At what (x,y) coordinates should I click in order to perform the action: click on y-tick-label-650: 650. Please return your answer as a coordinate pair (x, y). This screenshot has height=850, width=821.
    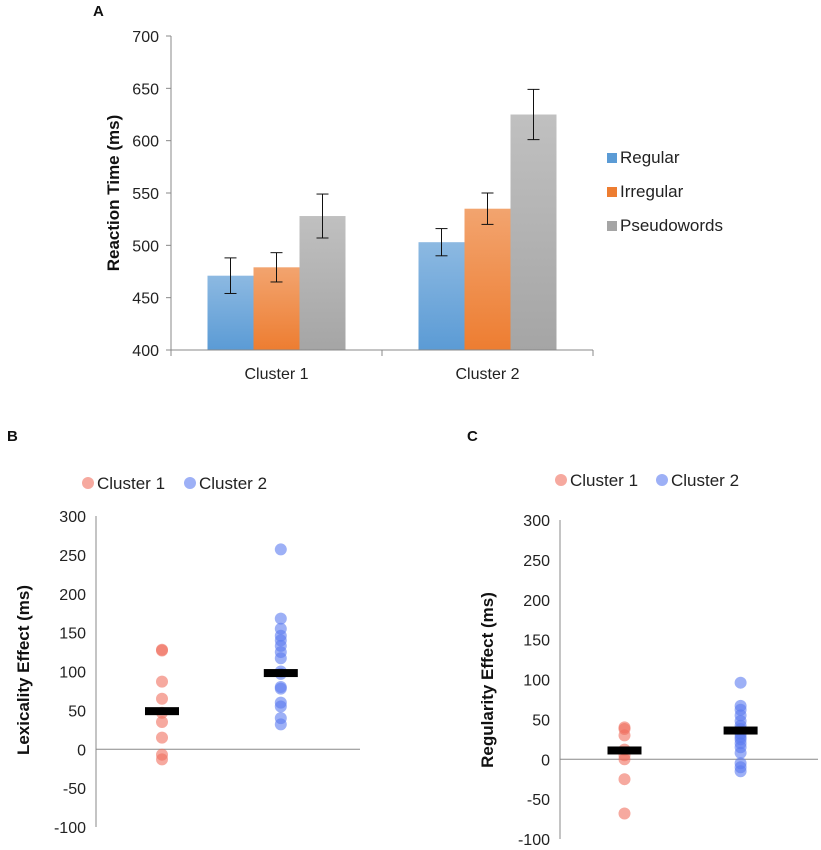
    Looking at the image, I should click on (145, 89).